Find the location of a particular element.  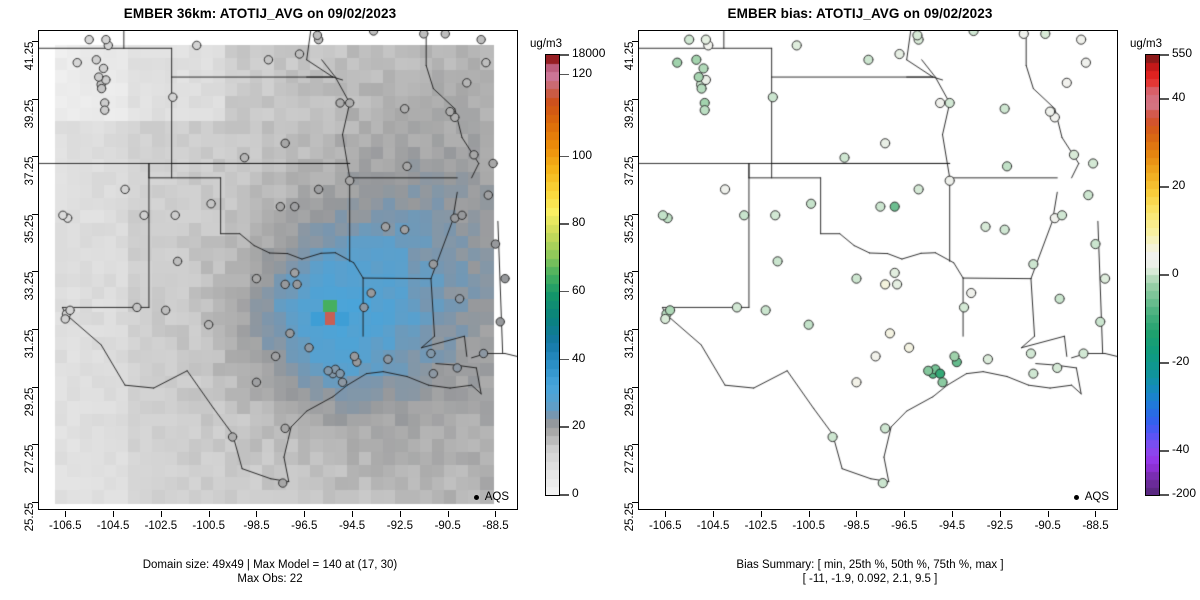

bias-colorbar-units: ug/m3 is located at coordinates (1146, 44).